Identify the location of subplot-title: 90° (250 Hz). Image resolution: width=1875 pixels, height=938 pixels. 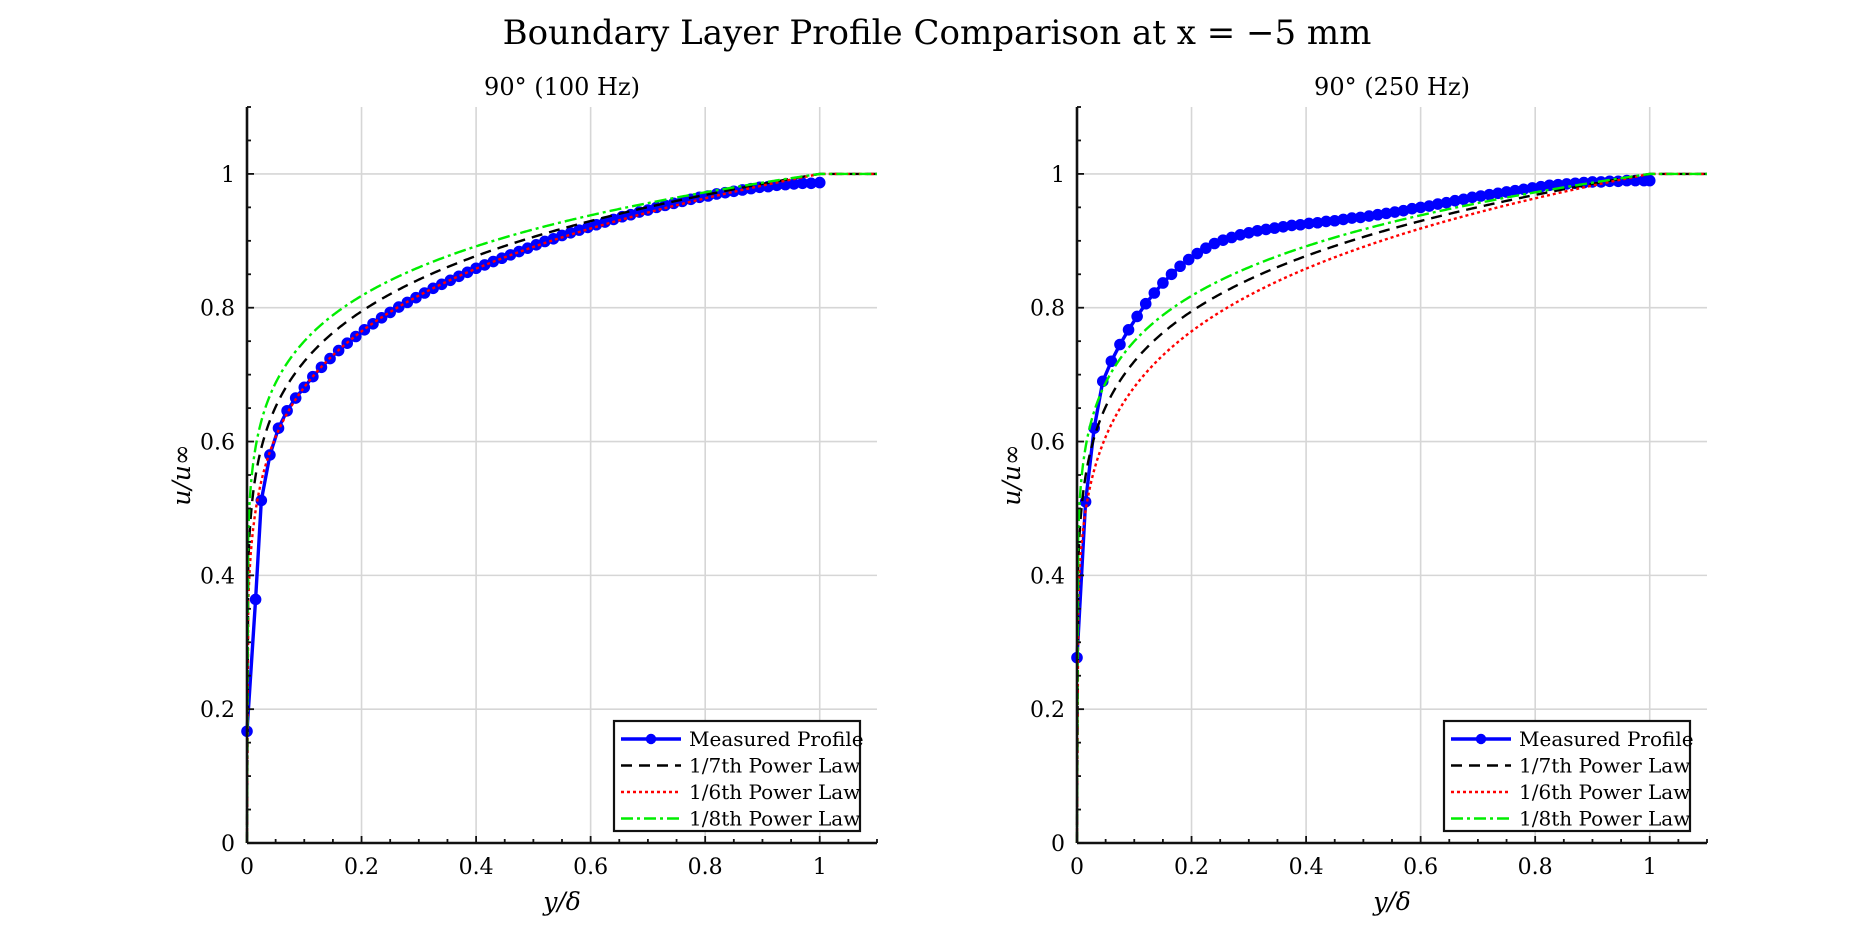
(1392, 87).